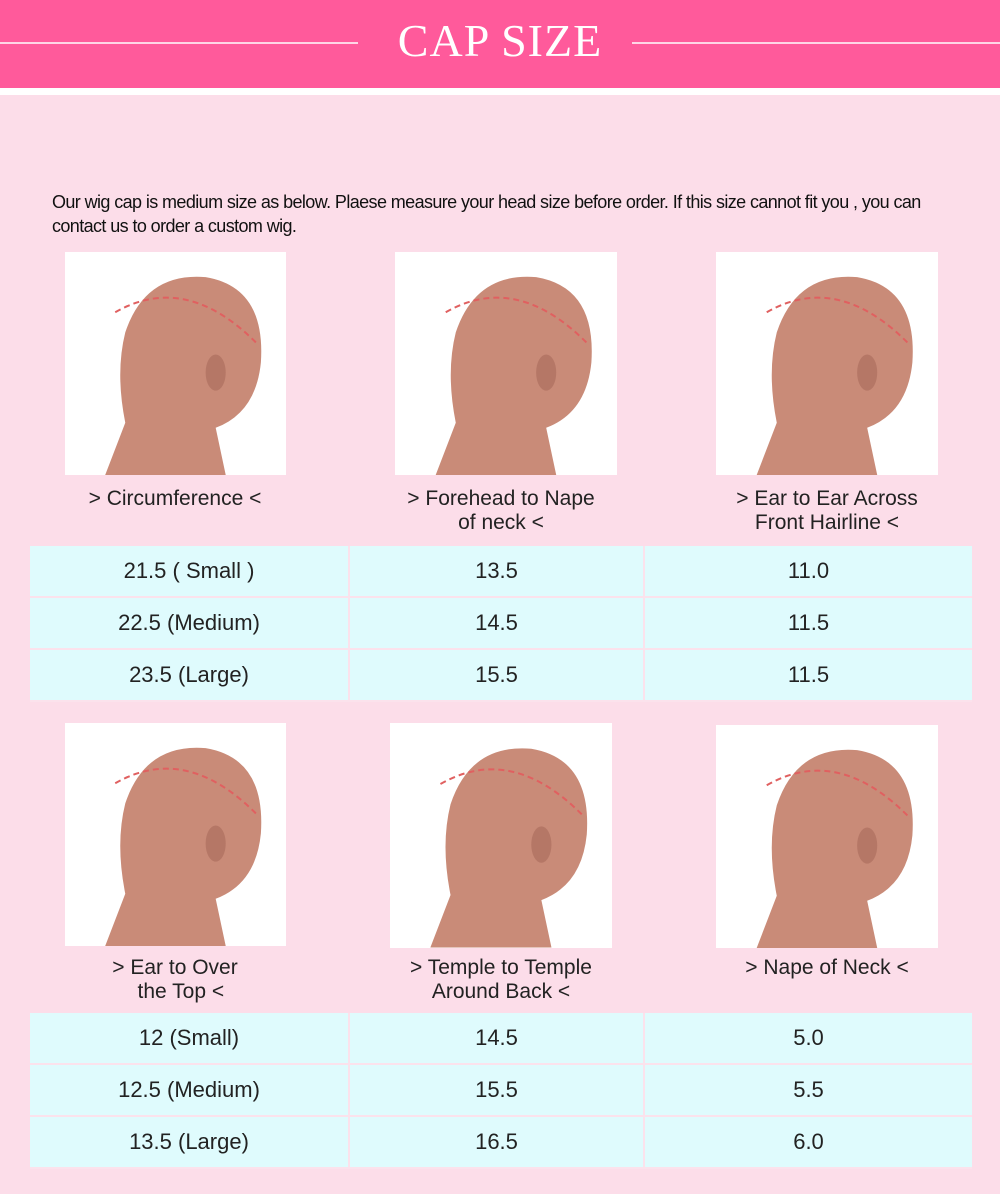  Describe the element at coordinates (827, 363) in the screenshot. I see `ear-to-ear-image` at that location.